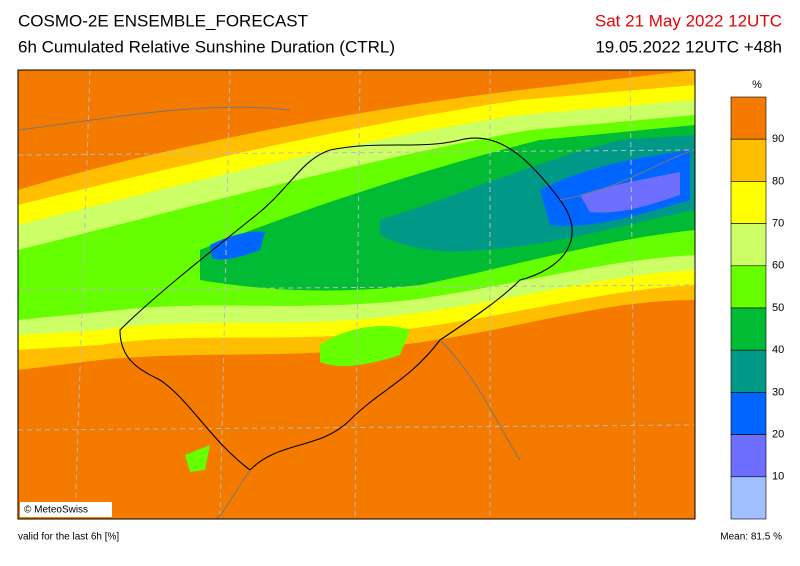  Describe the element at coordinates (688, 20) in the screenshot. I see `valid-date: Sat 21 May 2022 12UTC` at that location.